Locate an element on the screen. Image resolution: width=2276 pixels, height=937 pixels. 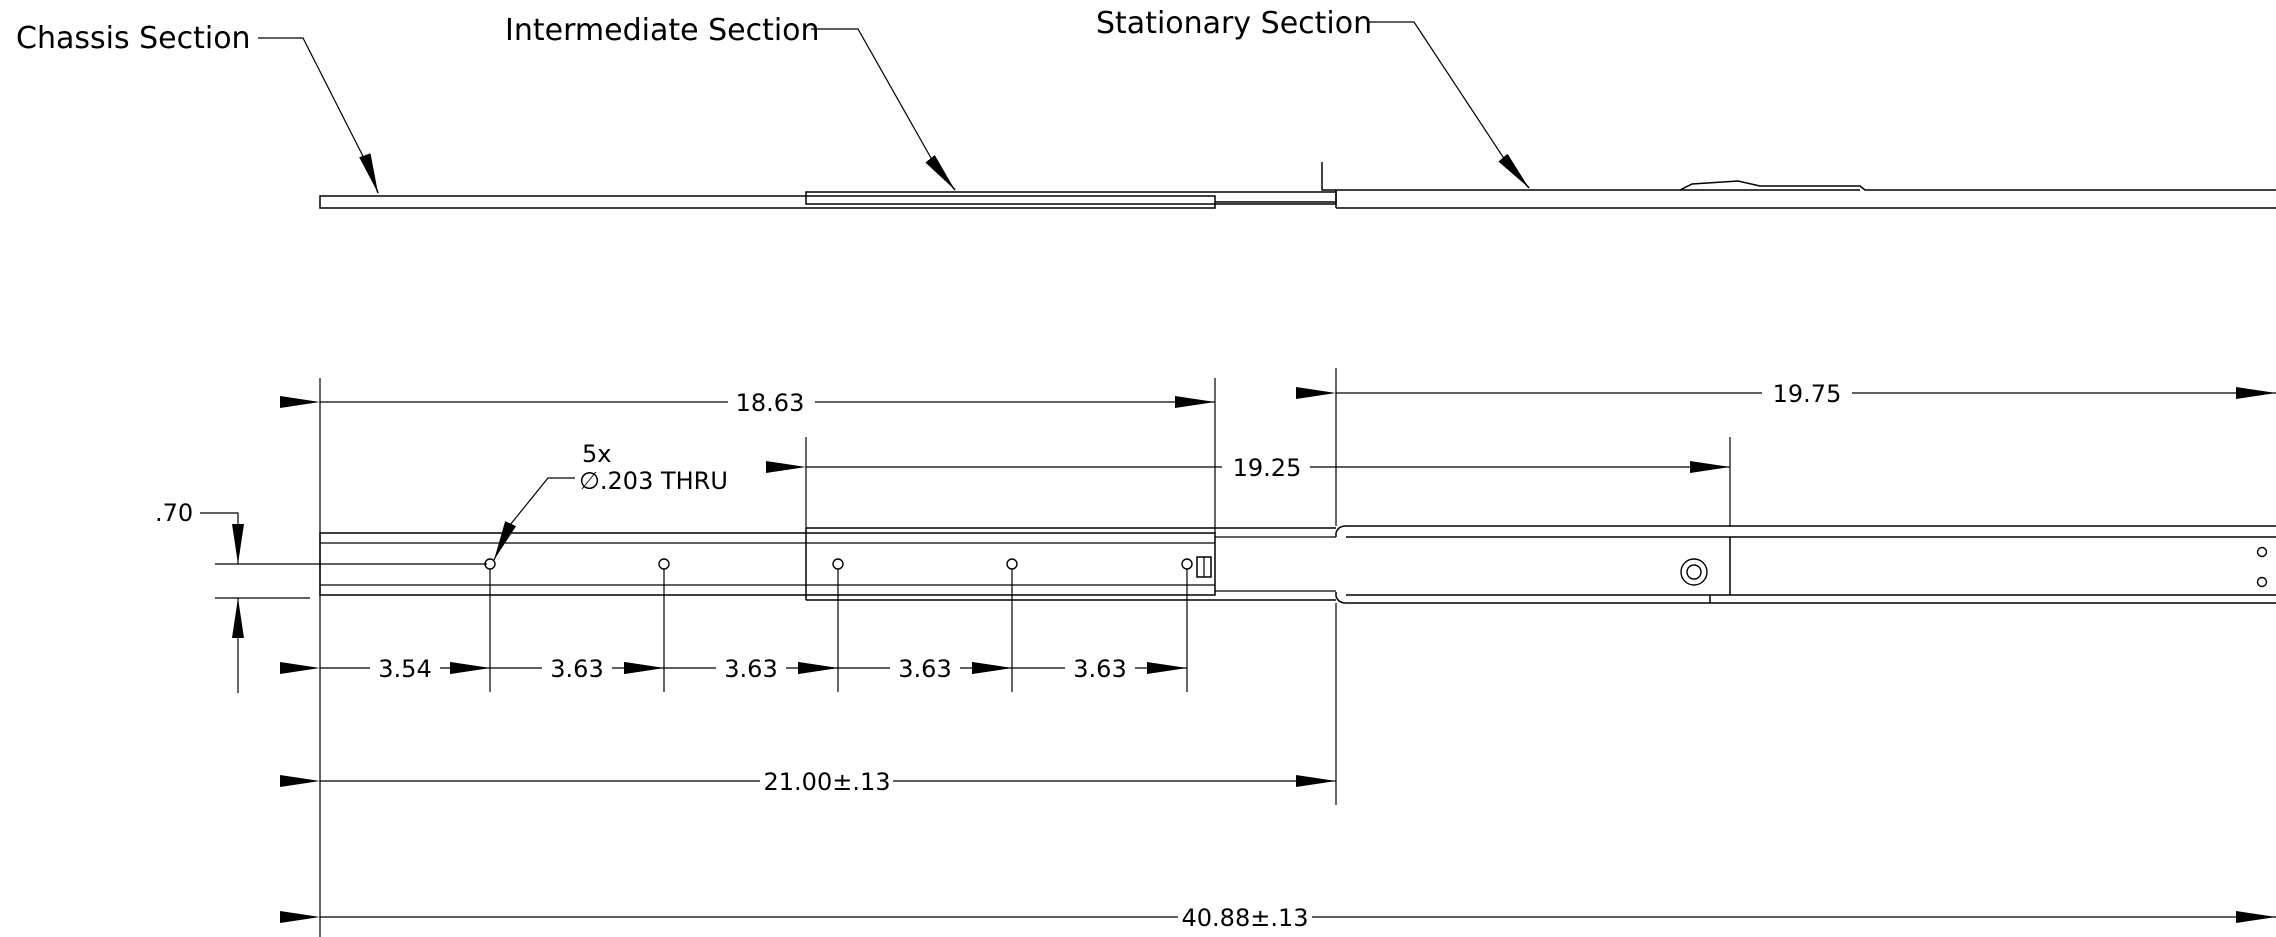
svg-text: 40.88±.13 is located at coordinates (1245, 918).